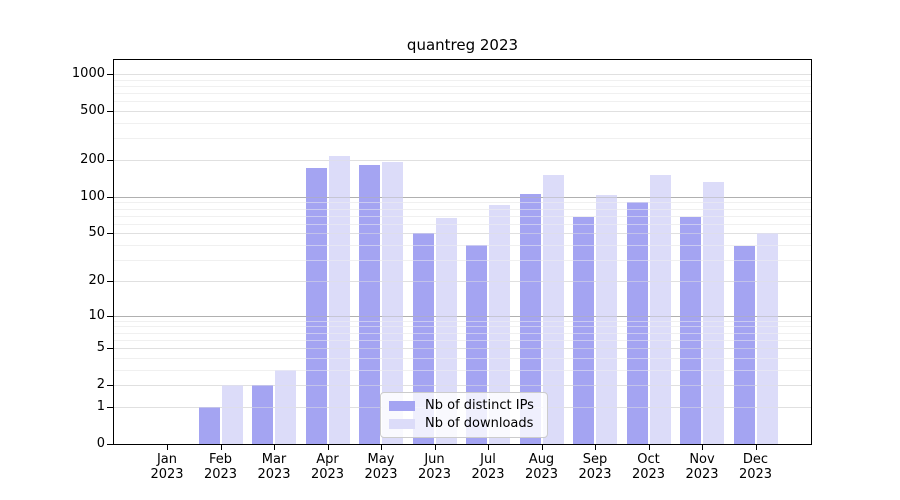 The image size is (900, 500). Describe the element at coordinates (488, 467) in the screenshot. I see `x-tick-label: Jul 2023` at that location.